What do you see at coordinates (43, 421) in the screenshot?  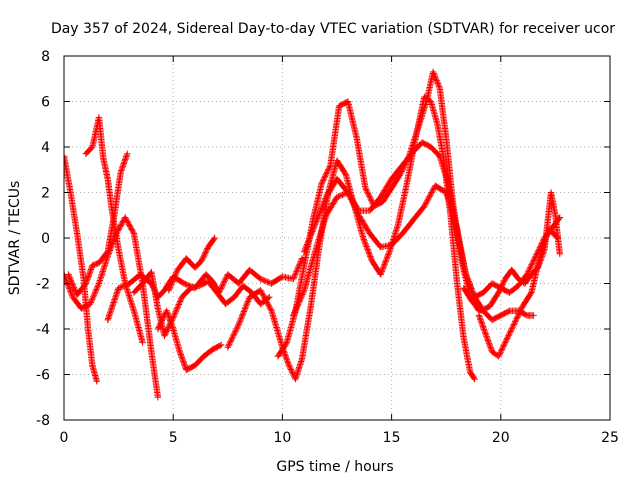 I see `y-tick-label: -8` at bounding box center [43, 421].